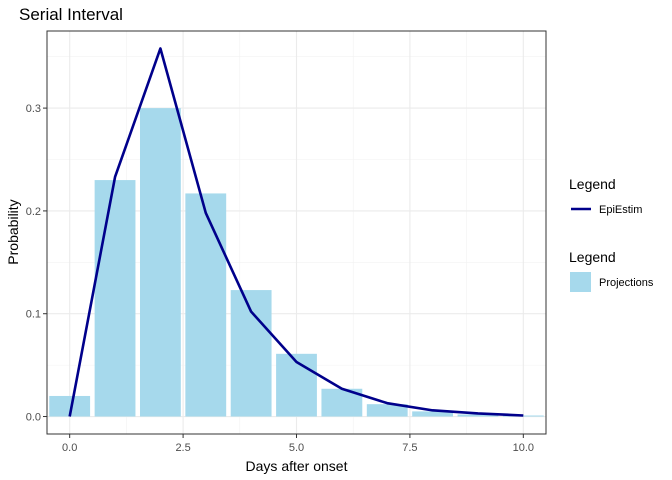 This screenshot has width=672, height=480. Describe the element at coordinates (409, 448) in the screenshot. I see `x-tick-label: 7.5` at that location.